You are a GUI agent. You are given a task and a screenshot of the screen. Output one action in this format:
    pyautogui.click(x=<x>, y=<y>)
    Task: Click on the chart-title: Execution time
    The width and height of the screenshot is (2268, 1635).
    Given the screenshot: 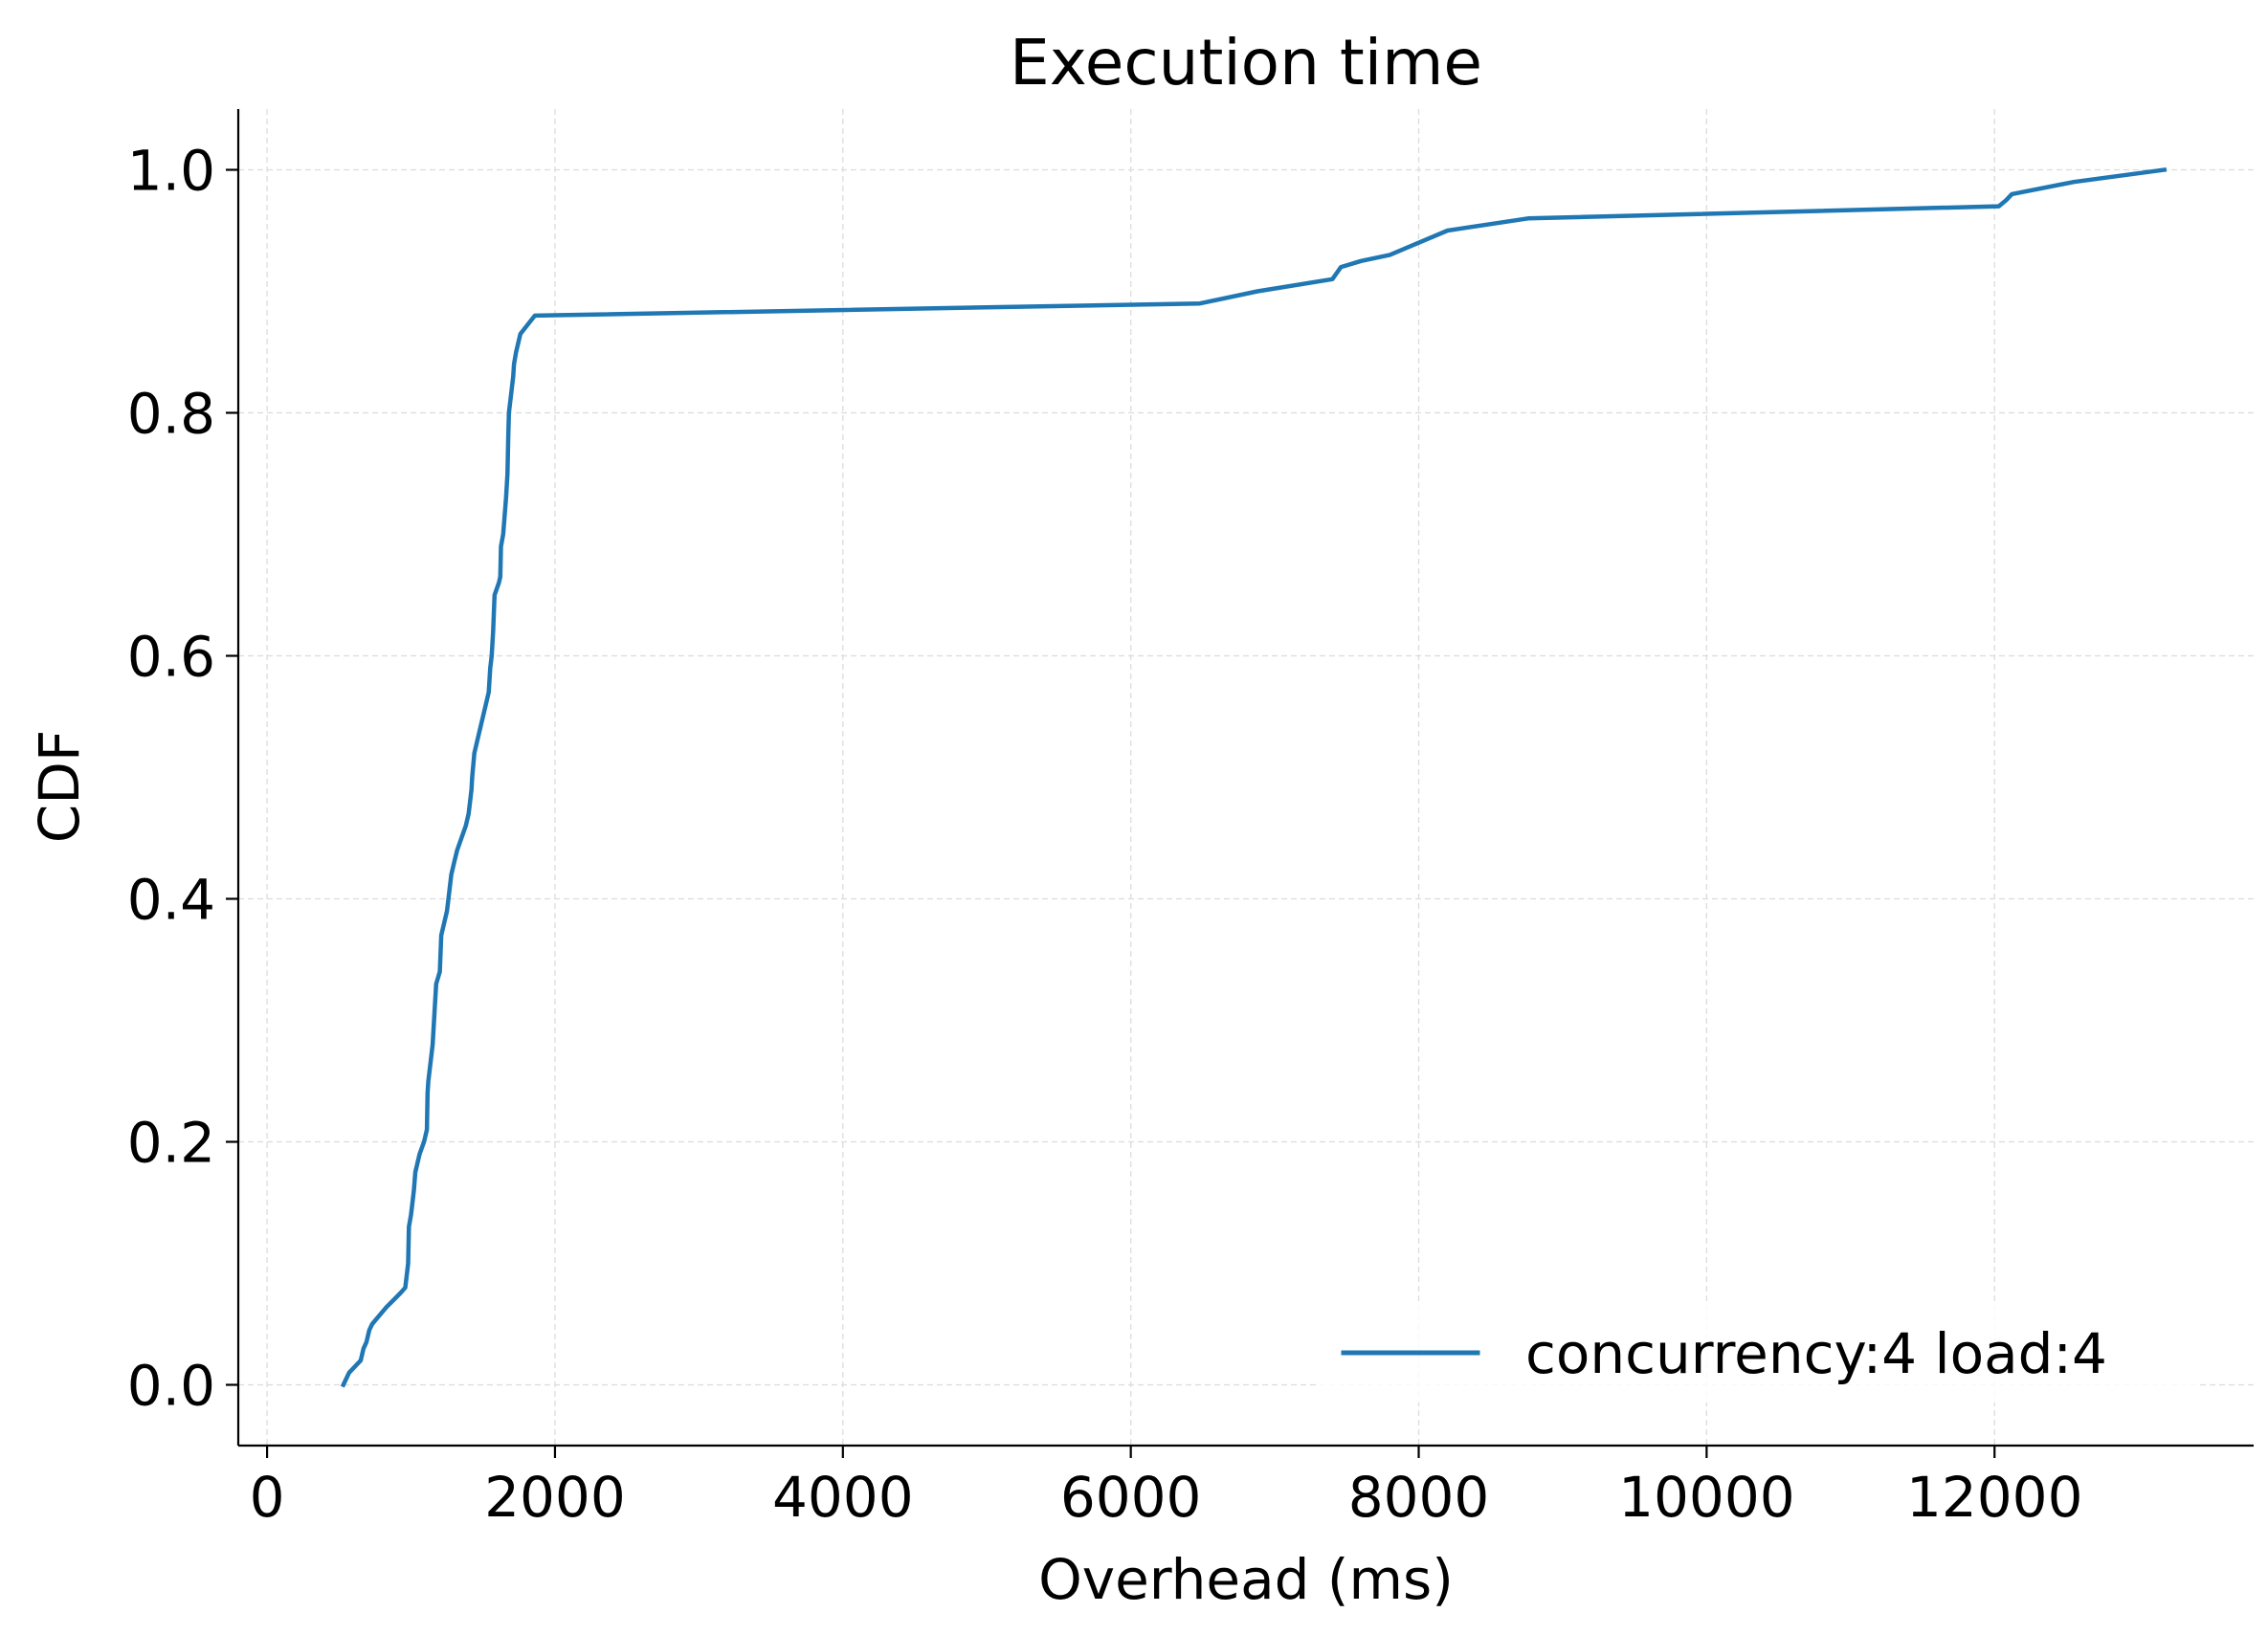 What is the action you would take?
    pyautogui.click(x=1246, y=62)
    